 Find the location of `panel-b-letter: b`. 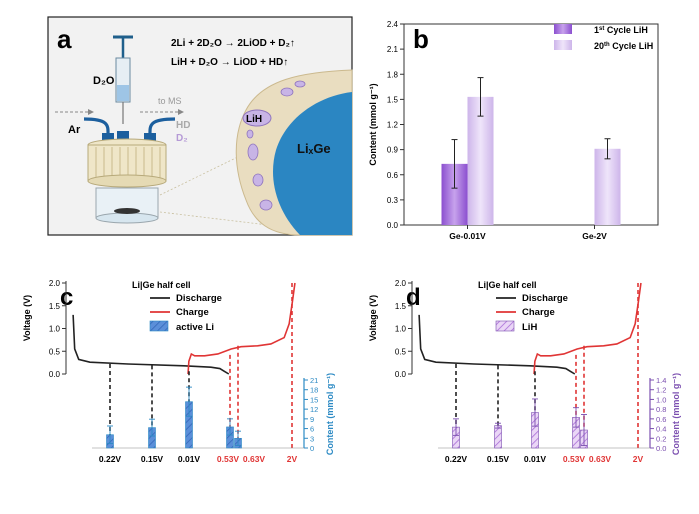

panel-b-letter: b is located at coordinates (421, 39).